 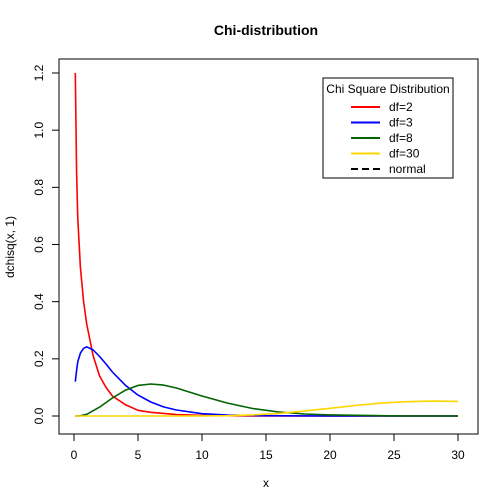 What do you see at coordinates (401, 123) in the screenshot?
I see `legend-entry-label: df=3` at bounding box center [401, 123].